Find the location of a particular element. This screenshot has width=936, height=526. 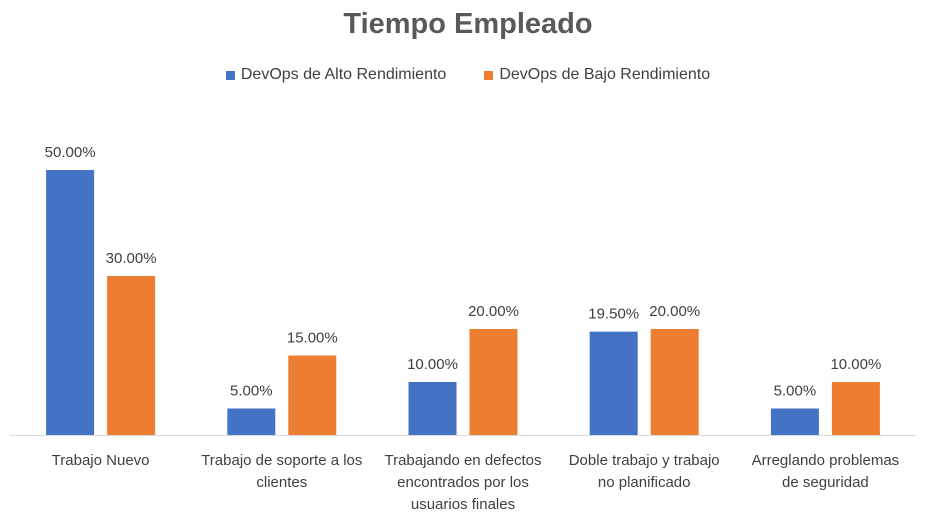

category-label-5-line-1: Arreglando problemas is located at coordinates (826, 460).